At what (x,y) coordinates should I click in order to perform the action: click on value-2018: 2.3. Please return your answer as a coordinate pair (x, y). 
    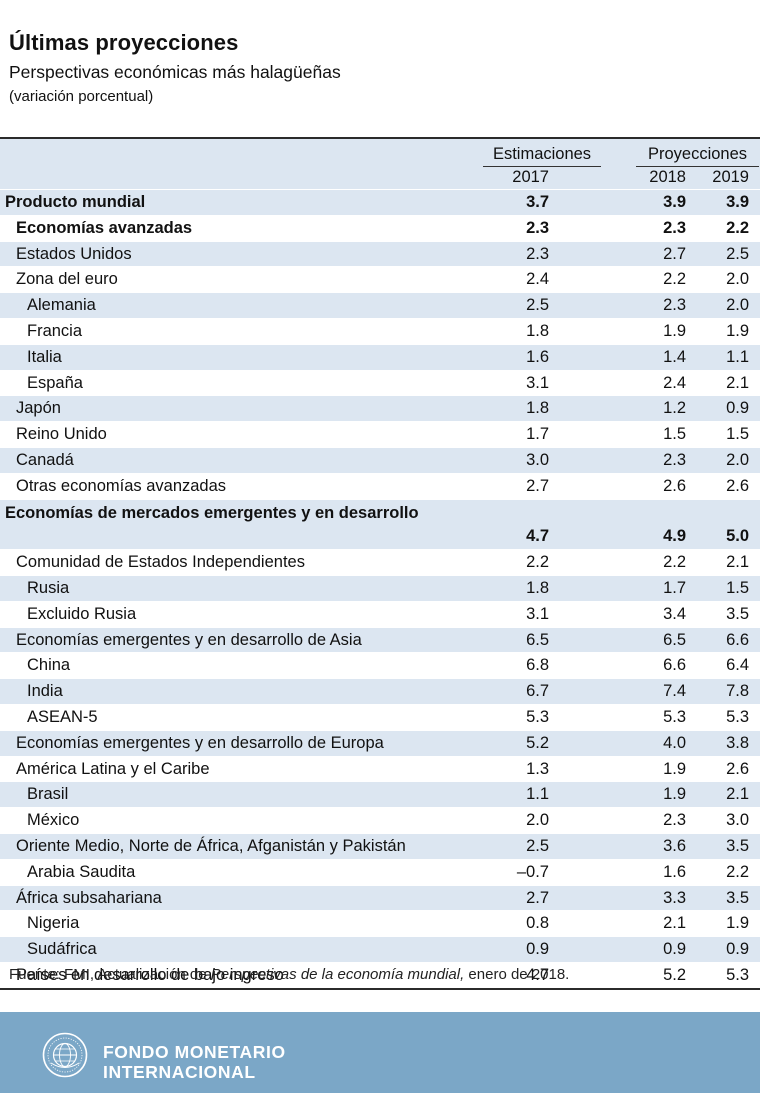
    Looking at the image, I should click on (674, 305).